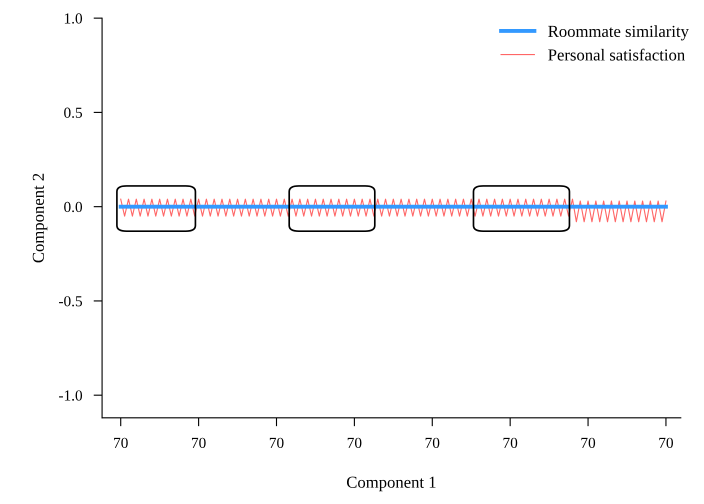 The height and width of the screenshot is (504, 704). I want to click on y-tick-label: 0.5, so click(73, 113).